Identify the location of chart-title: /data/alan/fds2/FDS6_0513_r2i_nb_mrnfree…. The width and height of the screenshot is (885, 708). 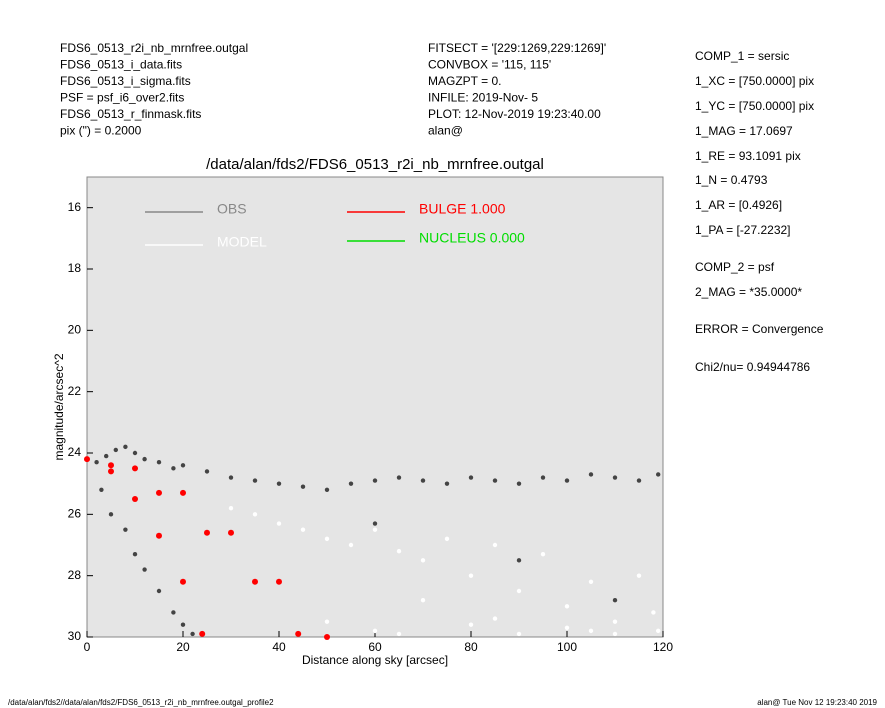
(375, 164).